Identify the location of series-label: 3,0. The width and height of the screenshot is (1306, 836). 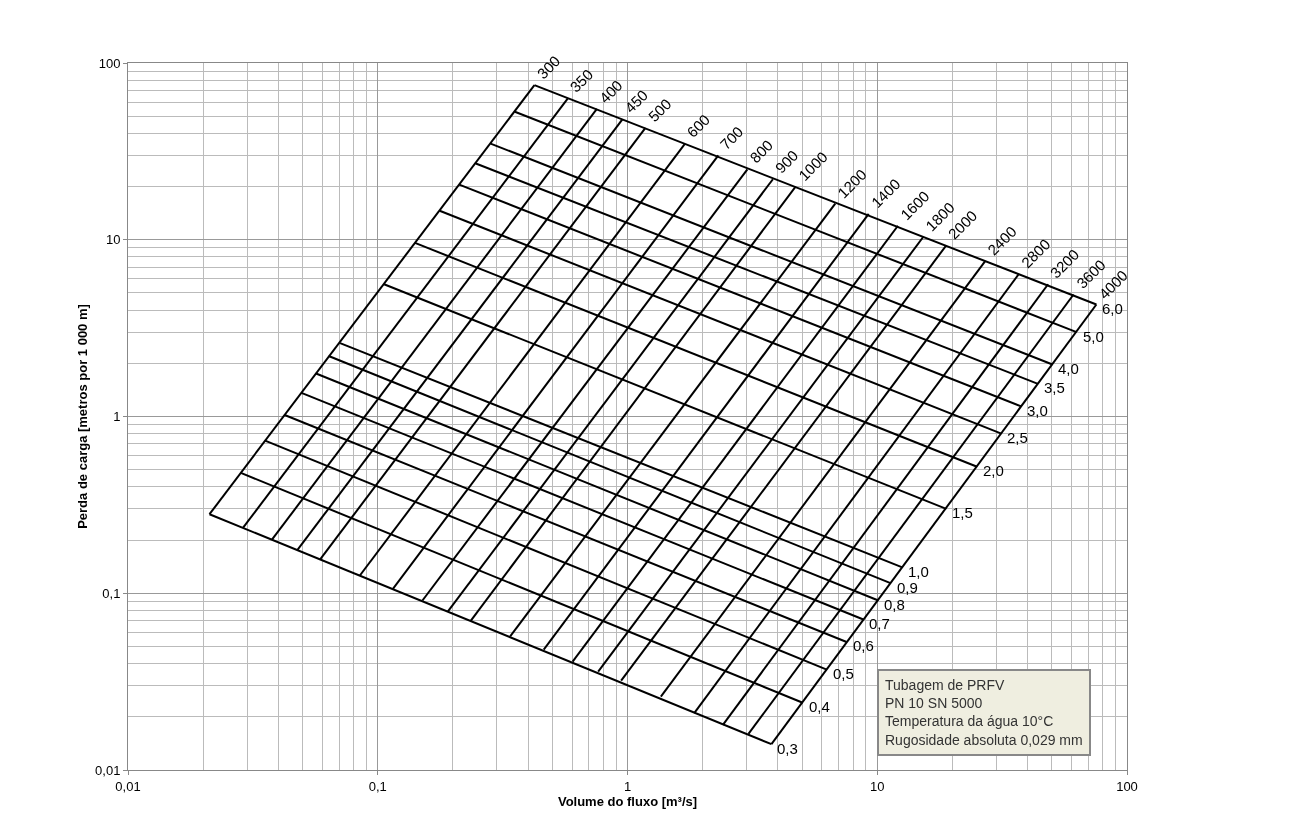
(1037, 410).